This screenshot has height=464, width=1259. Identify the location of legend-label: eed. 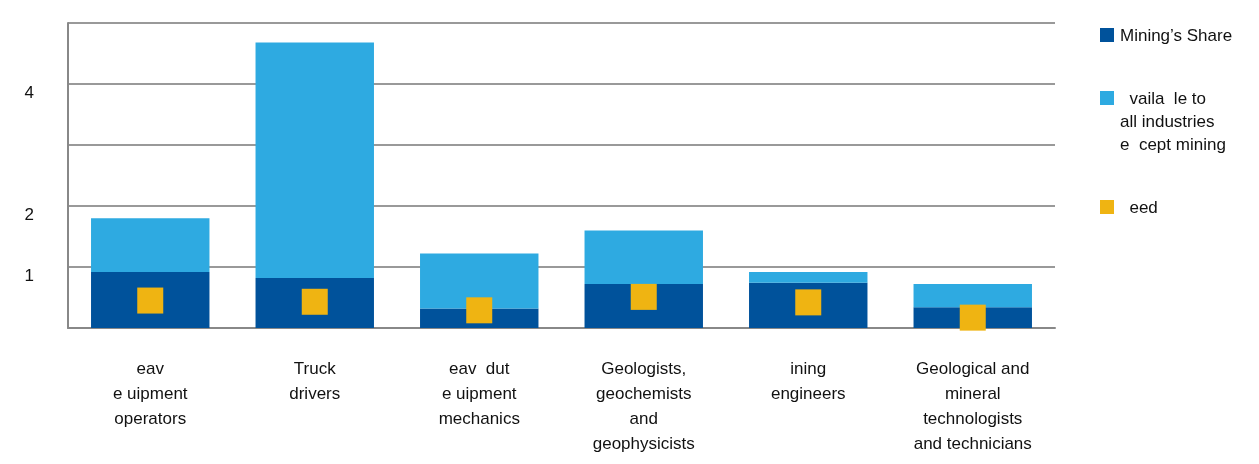
(1139, 207).